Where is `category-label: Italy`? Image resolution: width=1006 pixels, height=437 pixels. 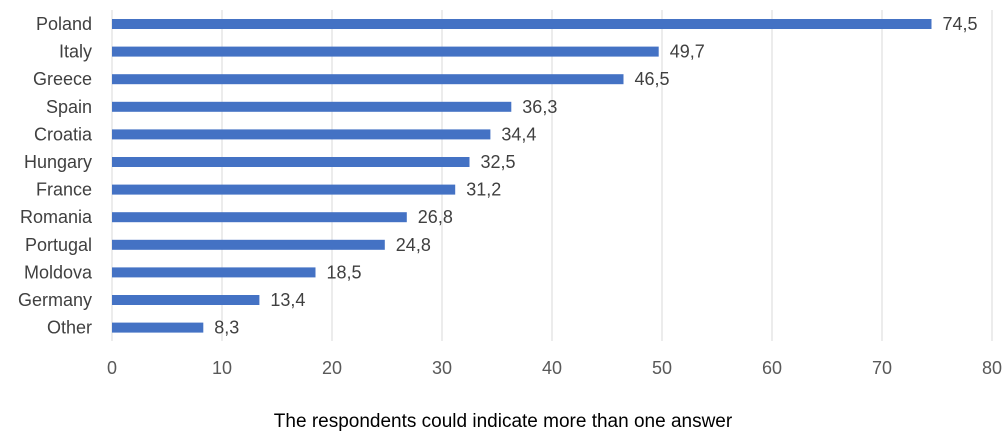 category-label: Italy is located at coordinates (75, 52).